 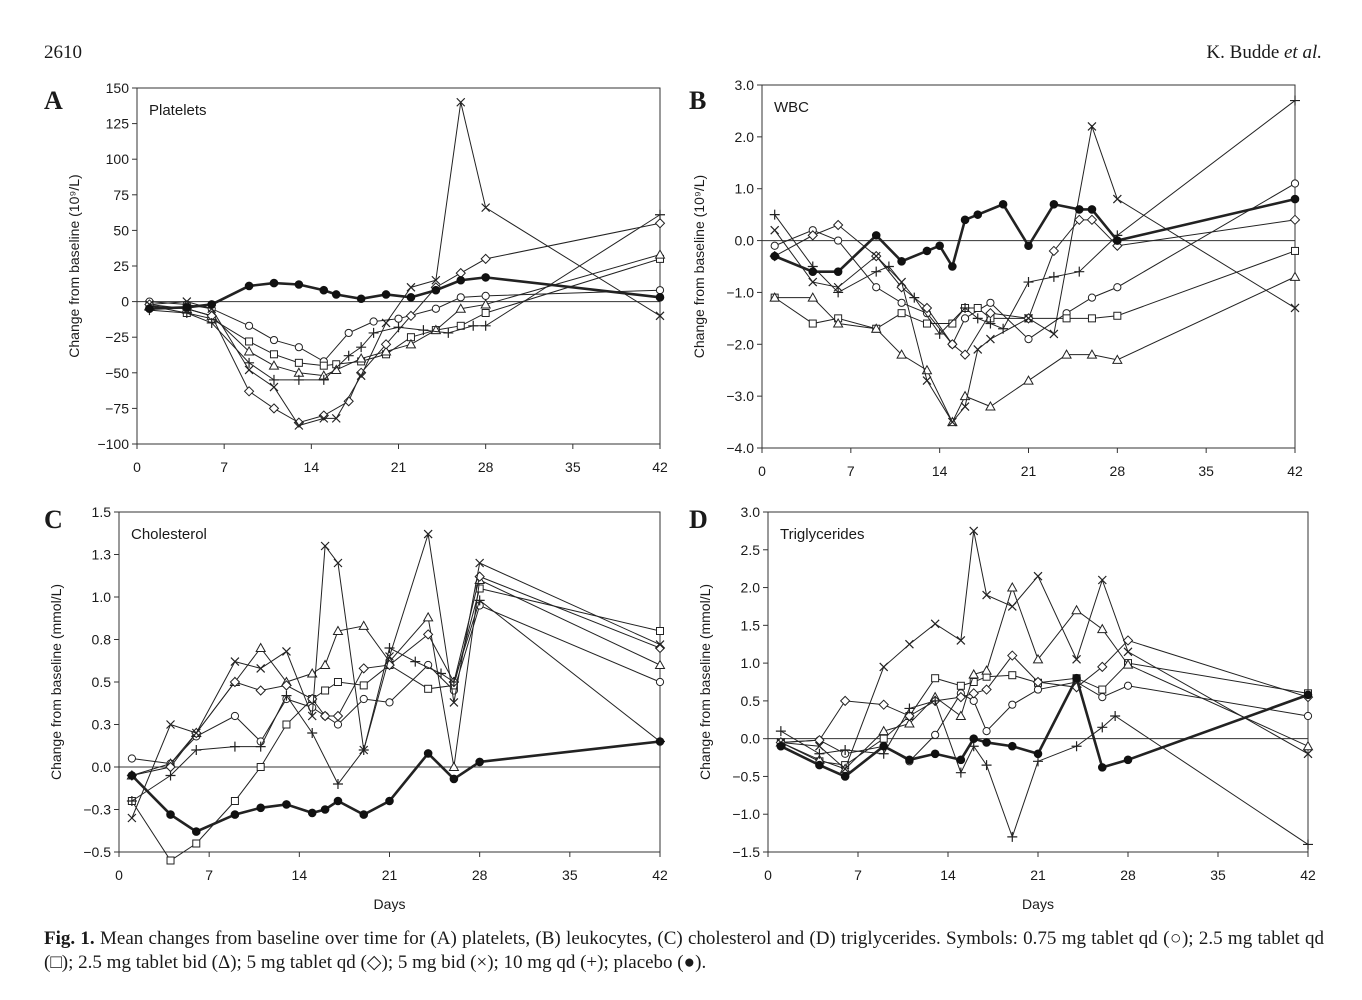 I want to click on x-tick-label-a-4: 28, so click(x=486, y=467).